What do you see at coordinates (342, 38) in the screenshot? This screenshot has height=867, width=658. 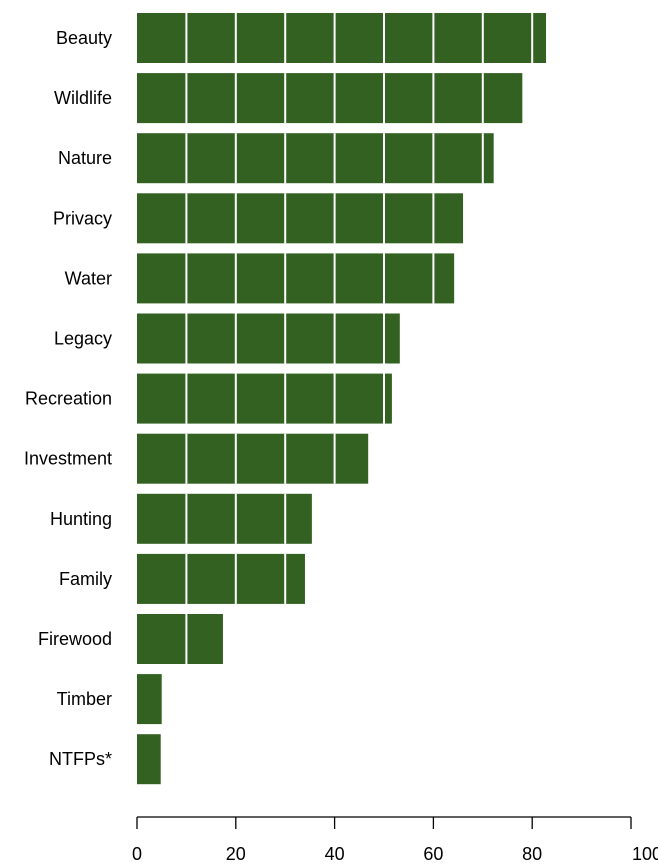 I see `bar-beauty` at bounding box center [342, 38].